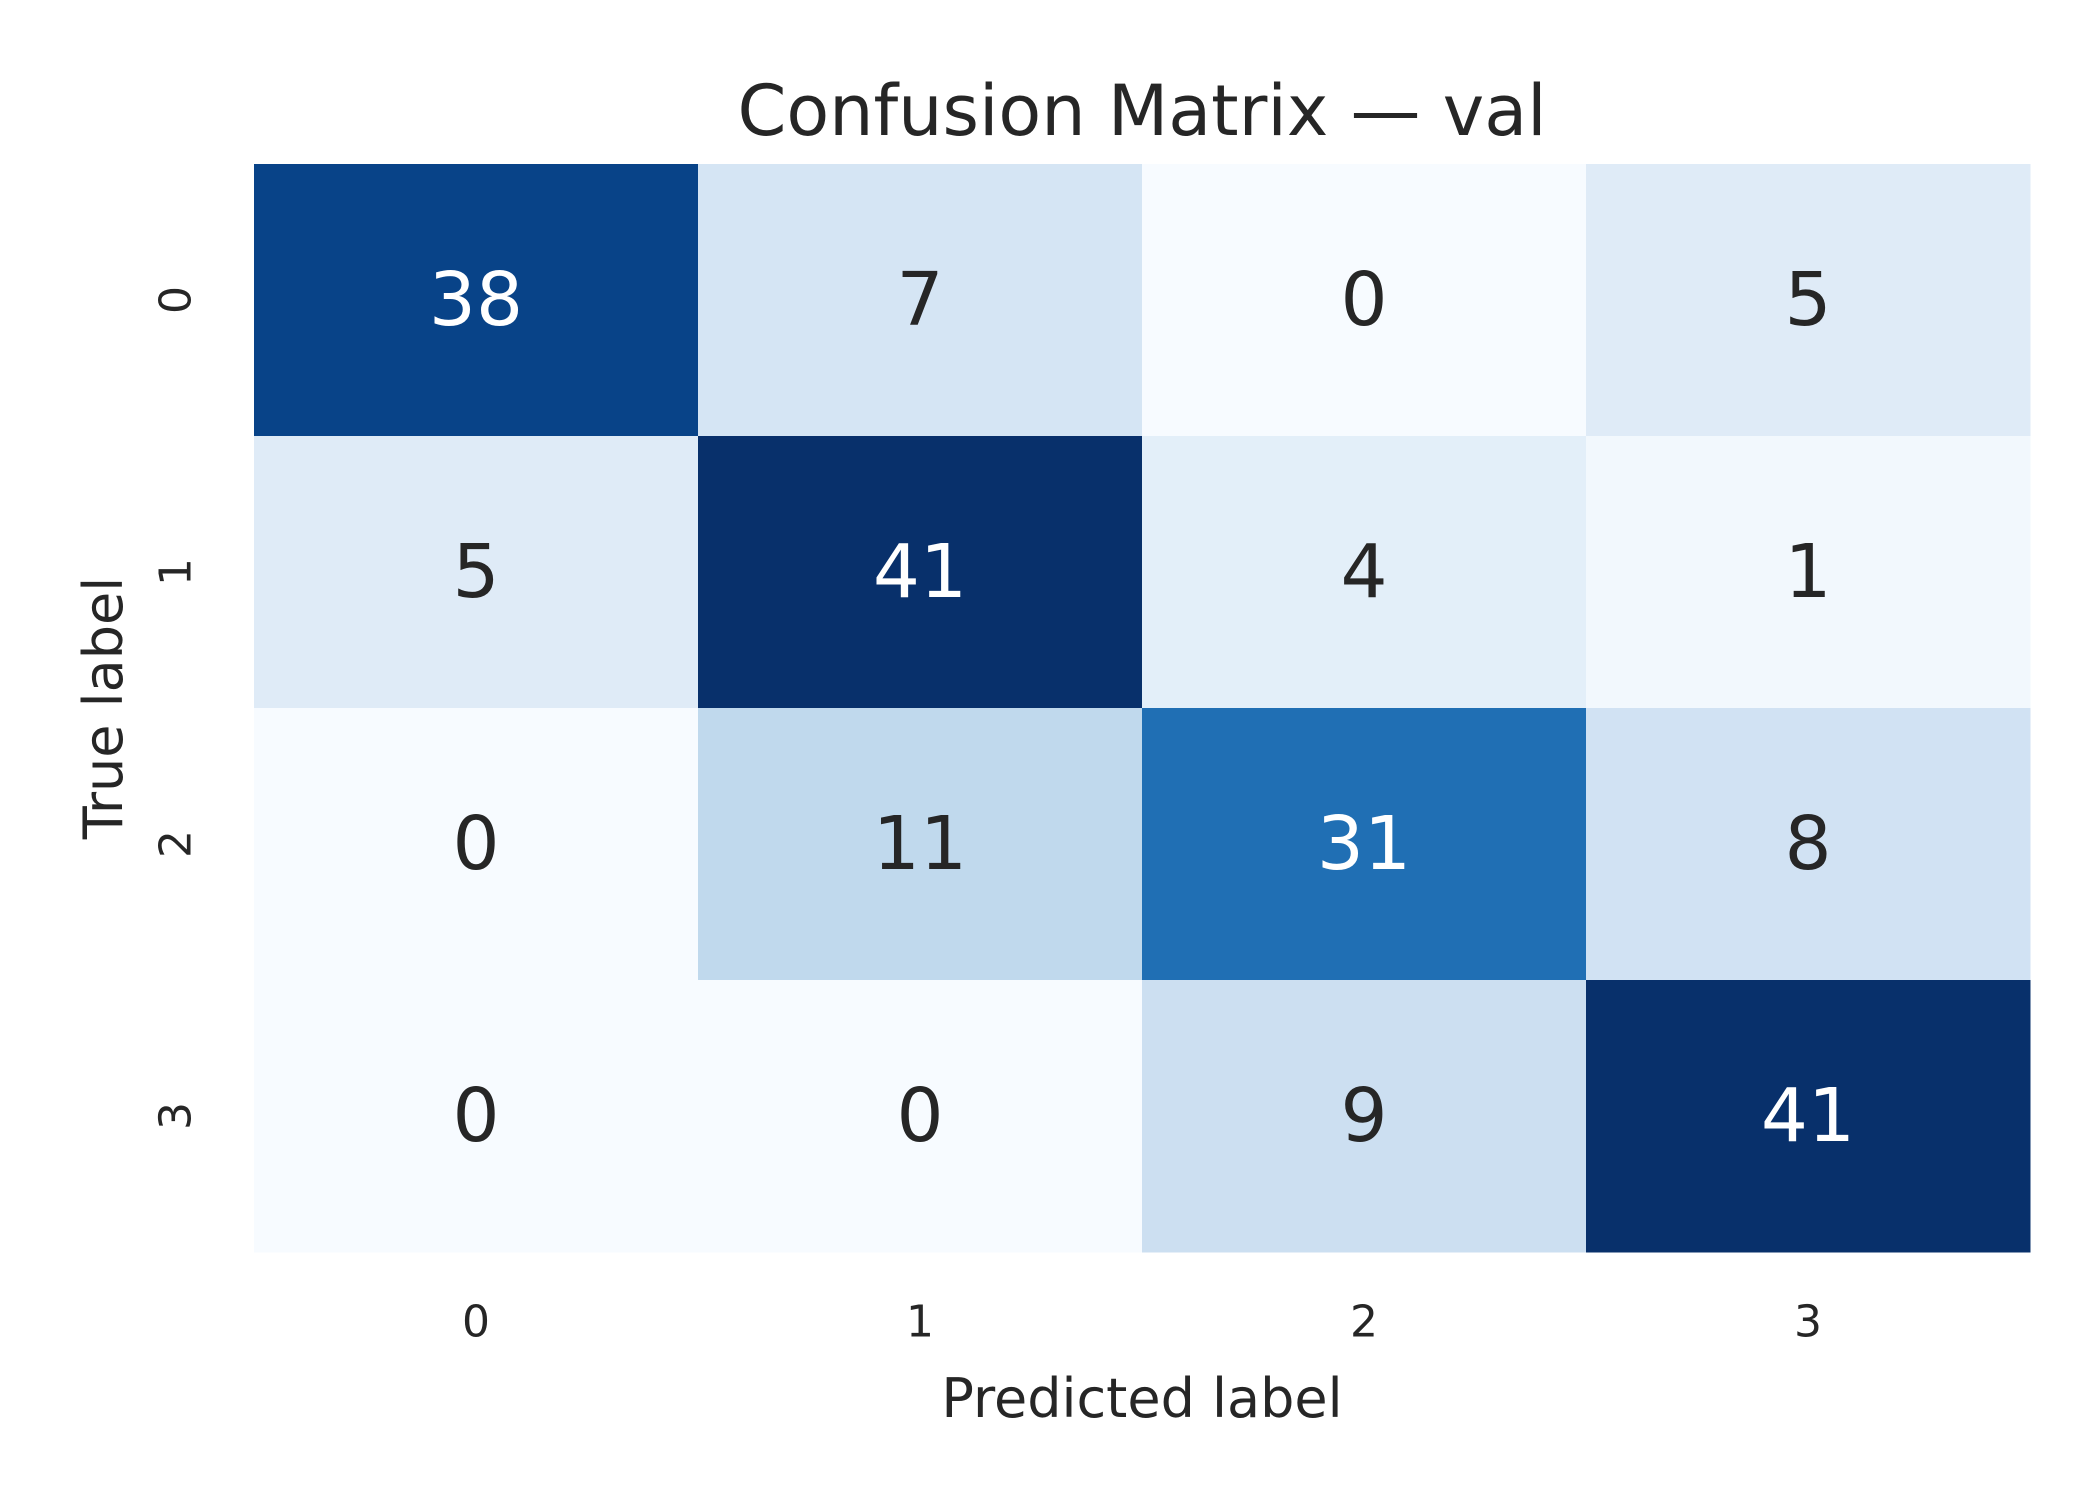 This screenshot has height=1500, width=2100. I want to click on cell-value-r3-c0: 0, so click(475, 1116).